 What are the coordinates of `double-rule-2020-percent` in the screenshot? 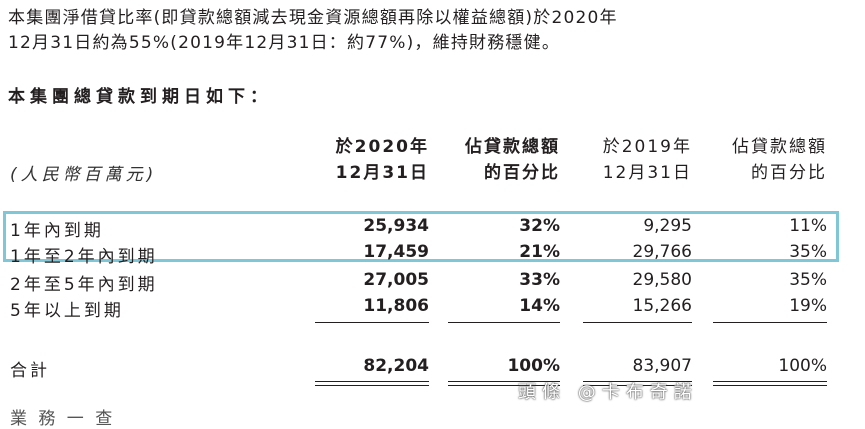 It's located at (504, 383).